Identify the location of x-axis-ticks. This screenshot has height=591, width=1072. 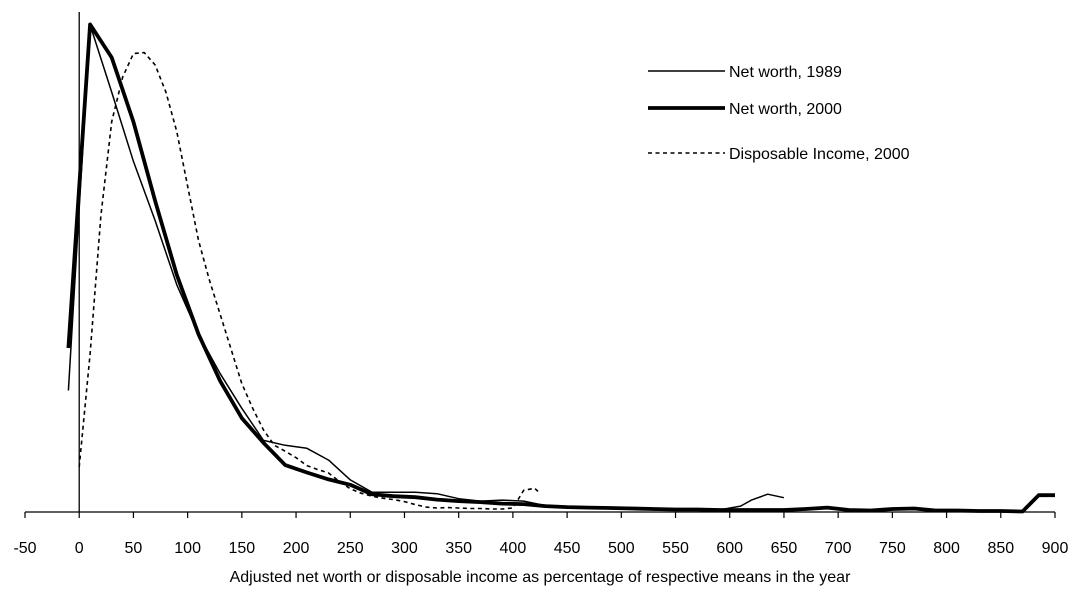
(540, 515).